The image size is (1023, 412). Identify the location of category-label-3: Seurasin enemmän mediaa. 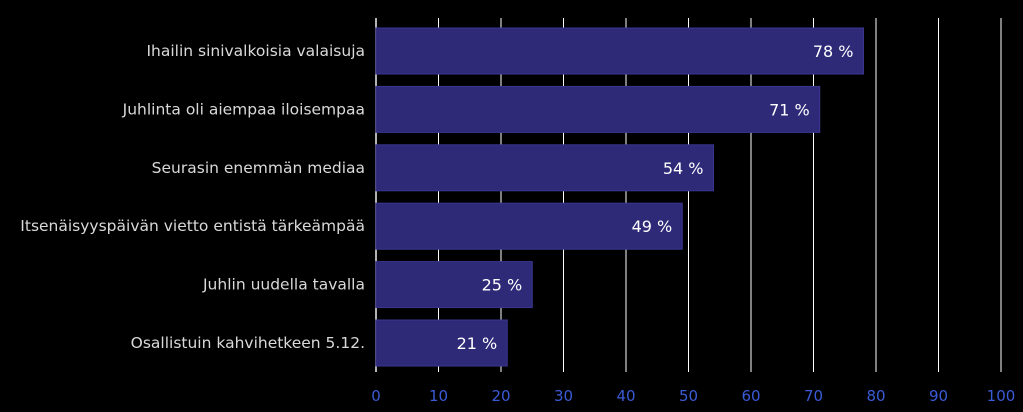
(258, 168).